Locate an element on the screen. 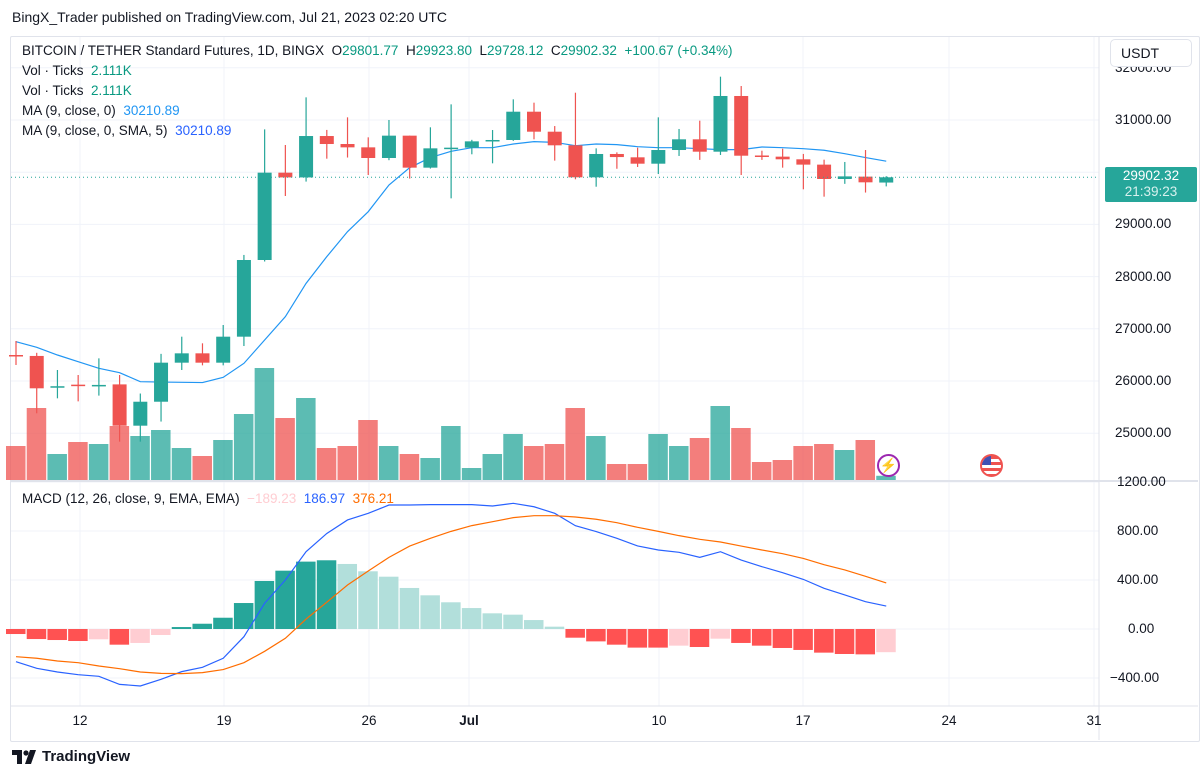 This screenshot has height=780, width=1204. price-axis-label: 31000.00 is located at coordinates (1143, 119).